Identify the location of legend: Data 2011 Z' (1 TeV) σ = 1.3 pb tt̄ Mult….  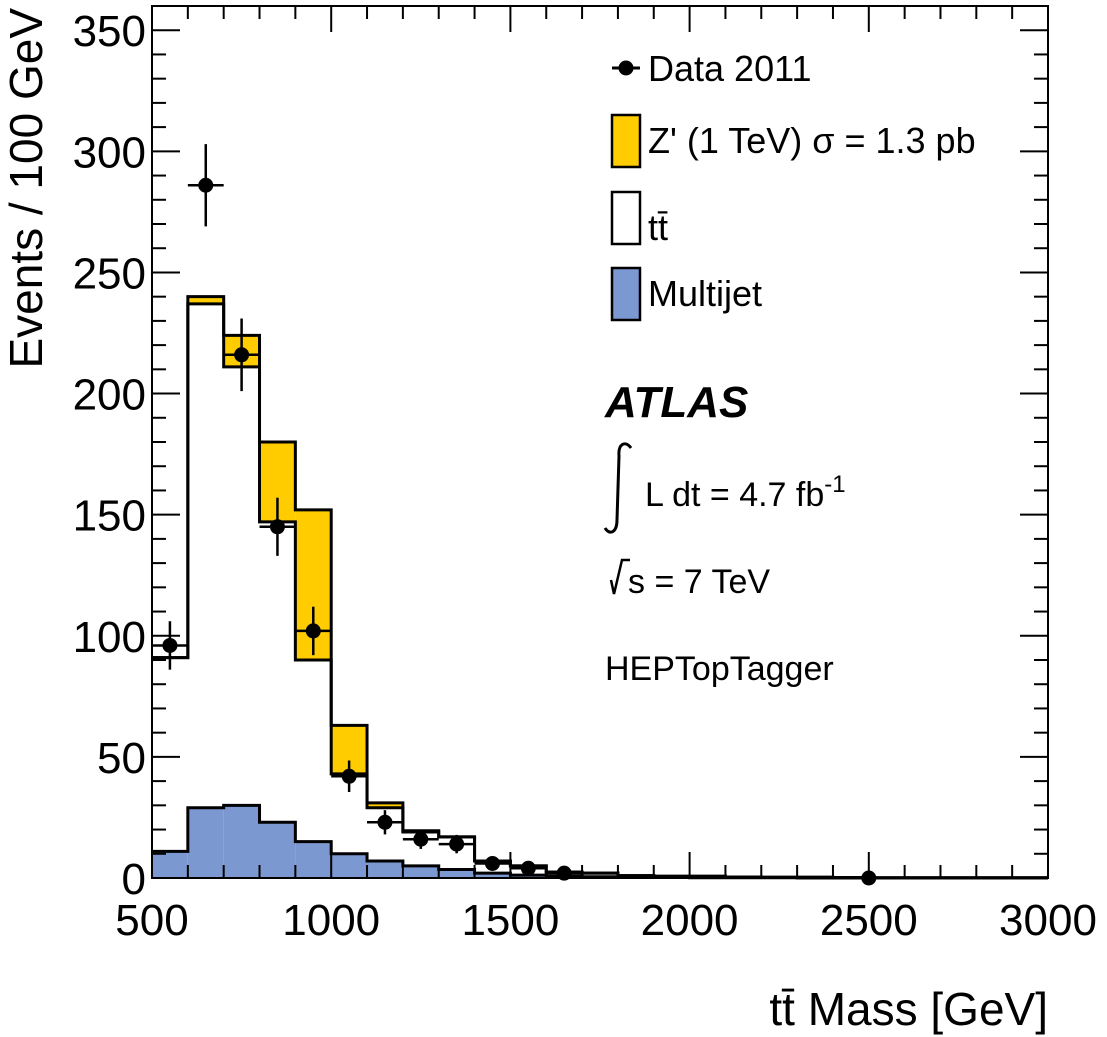
(793, 185).